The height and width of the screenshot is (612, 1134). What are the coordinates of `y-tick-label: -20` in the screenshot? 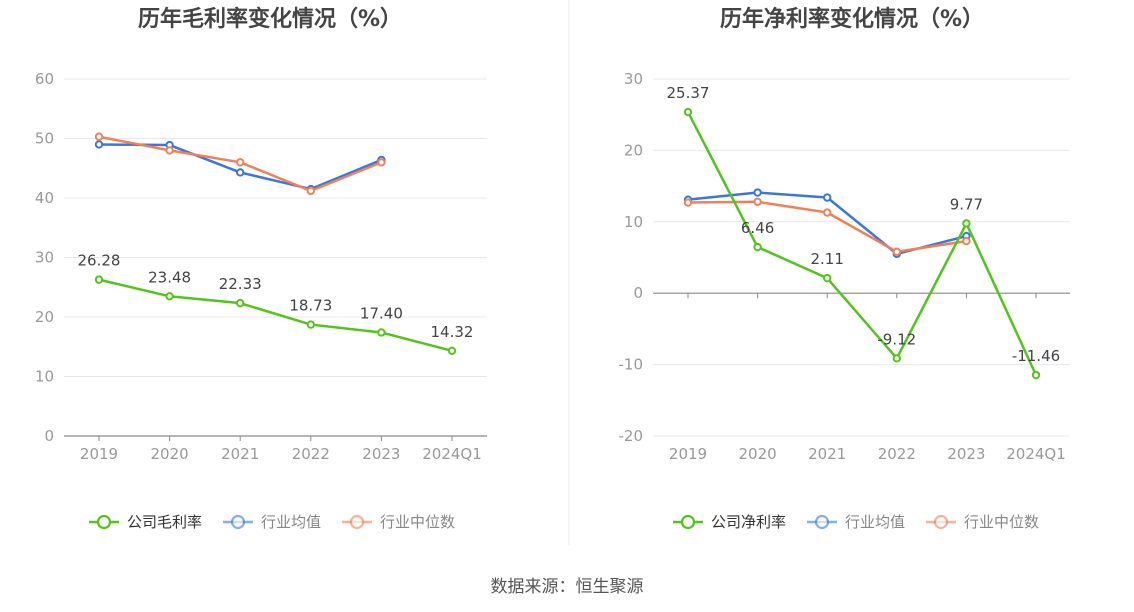 It's located at (631, 436).